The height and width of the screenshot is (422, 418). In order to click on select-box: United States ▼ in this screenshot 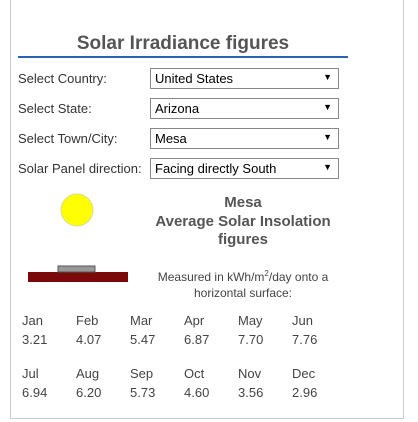, I will do `click(244, 78)`.